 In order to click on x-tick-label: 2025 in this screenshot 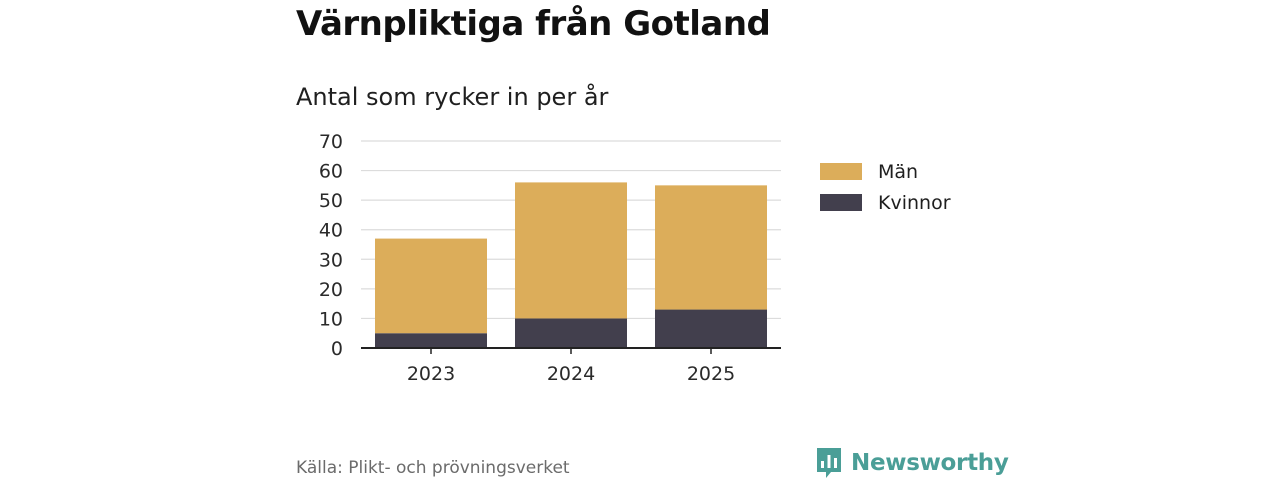, I will do `click(711, 374)`.